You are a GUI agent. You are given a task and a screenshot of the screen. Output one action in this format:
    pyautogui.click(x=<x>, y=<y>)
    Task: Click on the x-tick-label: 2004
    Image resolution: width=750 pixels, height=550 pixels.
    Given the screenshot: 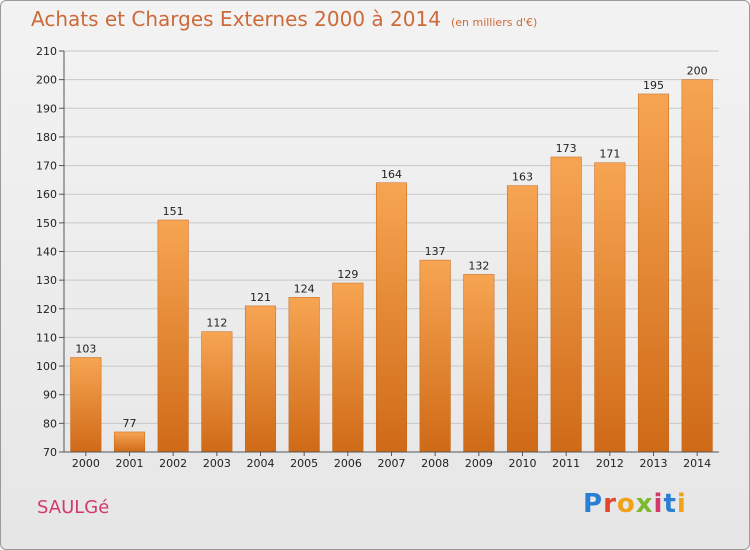 What is the action you would take?
    pyautogui.click(x=261, y=463)
    